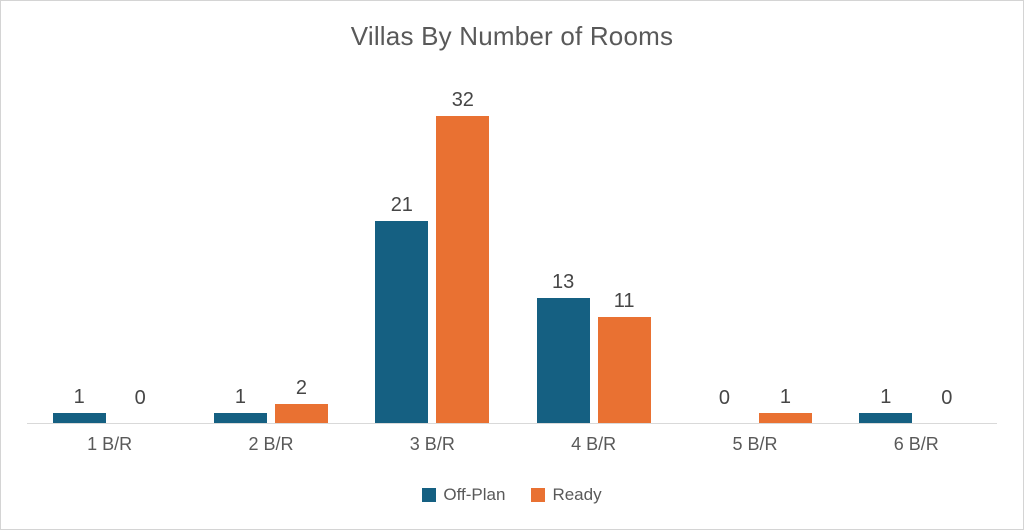  What do you see at coordinates (513, 444) in the screenshot?
I see `x-axis-labels: 1 B/R 2 B/R 3 B/R 4 B/R 5 B/R 6 B/R` at bounding box center [513, 444].